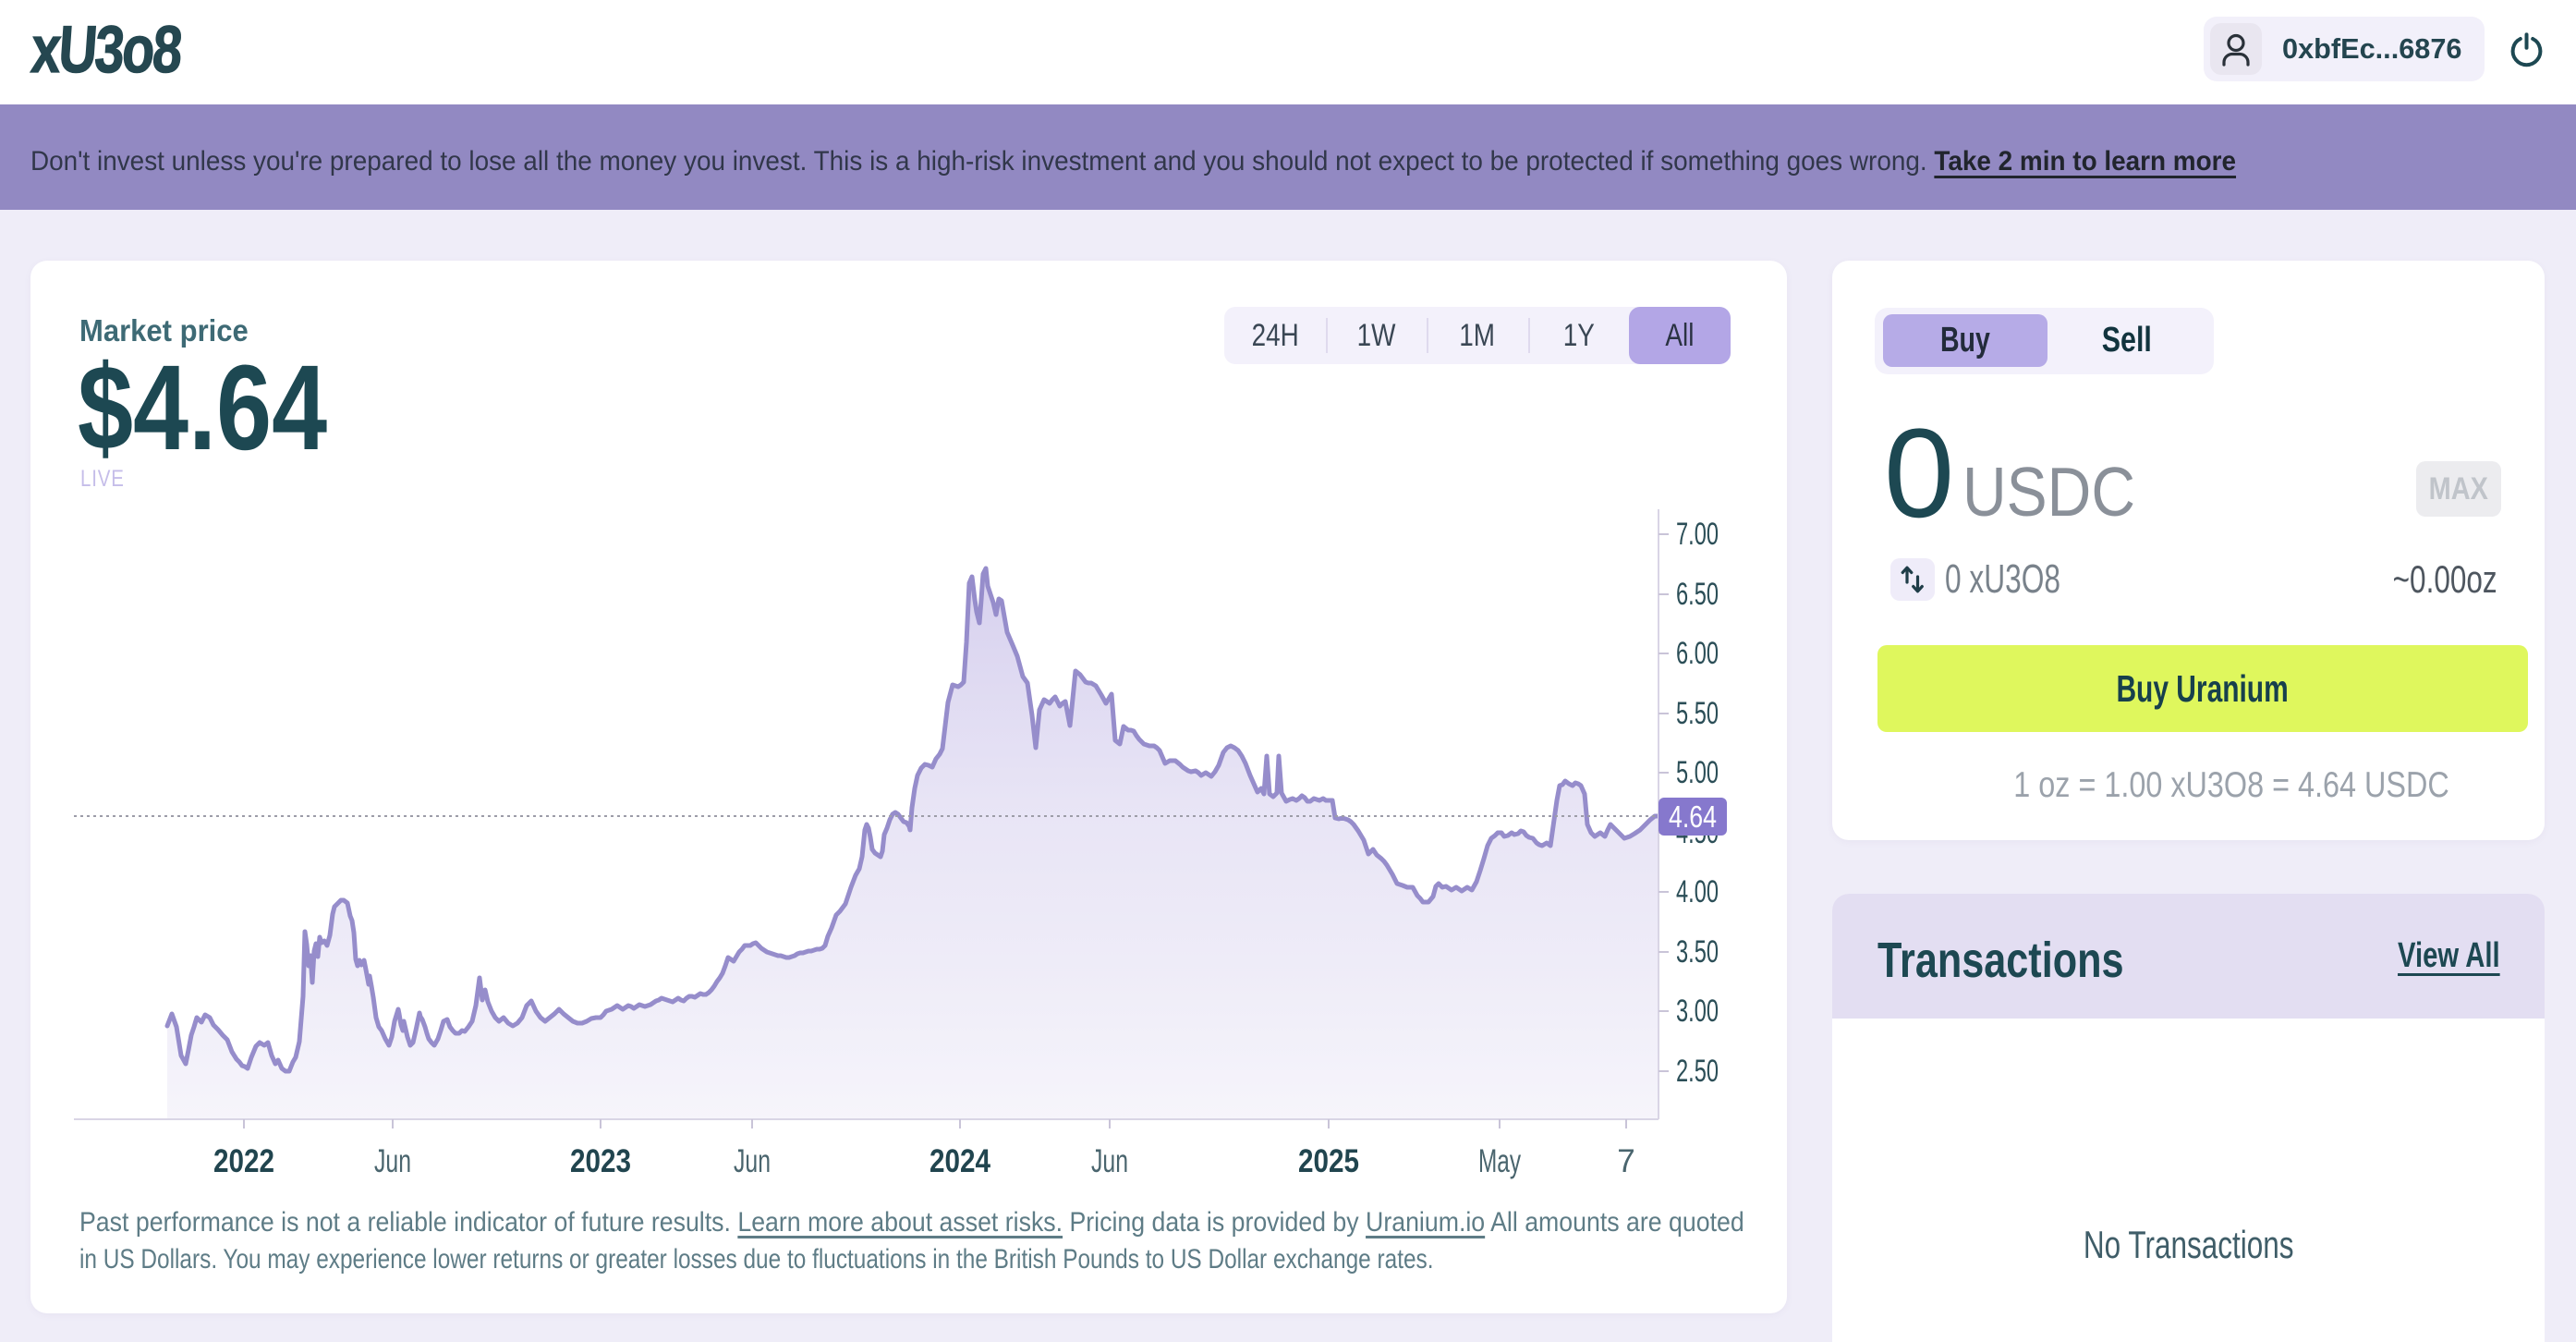 Image resolution: width=2576 pixels, height=1342 pixels. Describe the element at coordinates (1499, 1161) in the screenshot. I see `svg-text: May` at that location.